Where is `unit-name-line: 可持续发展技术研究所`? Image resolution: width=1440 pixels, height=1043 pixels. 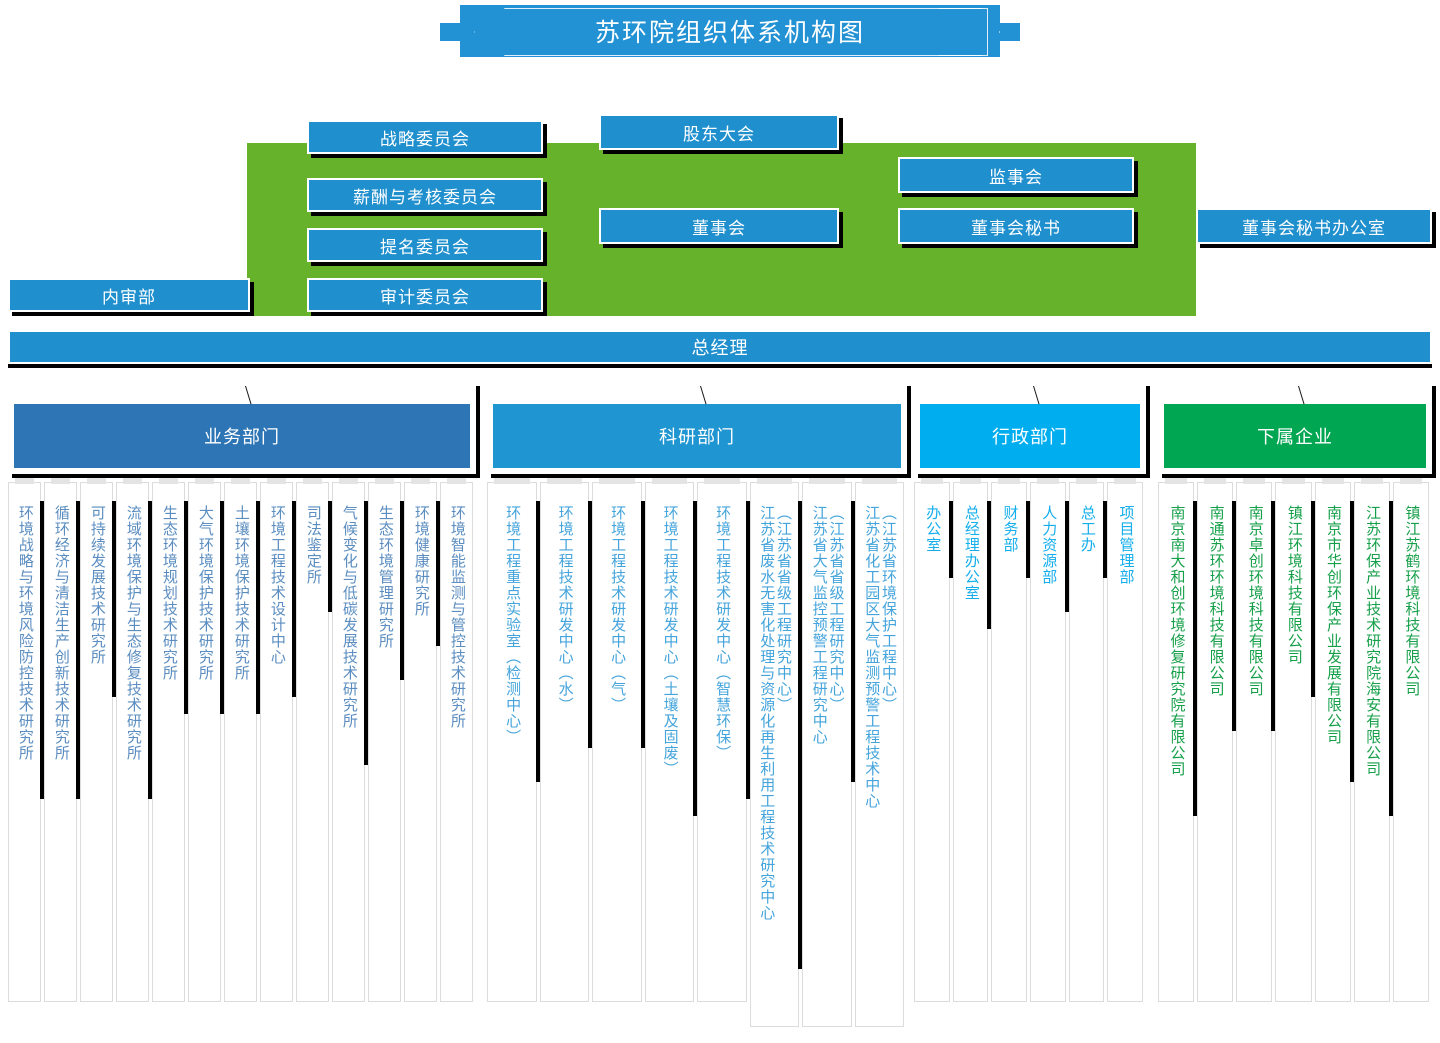
unit-name-line: 可持续发展技术研究所 is located at coordinates (97, 585).